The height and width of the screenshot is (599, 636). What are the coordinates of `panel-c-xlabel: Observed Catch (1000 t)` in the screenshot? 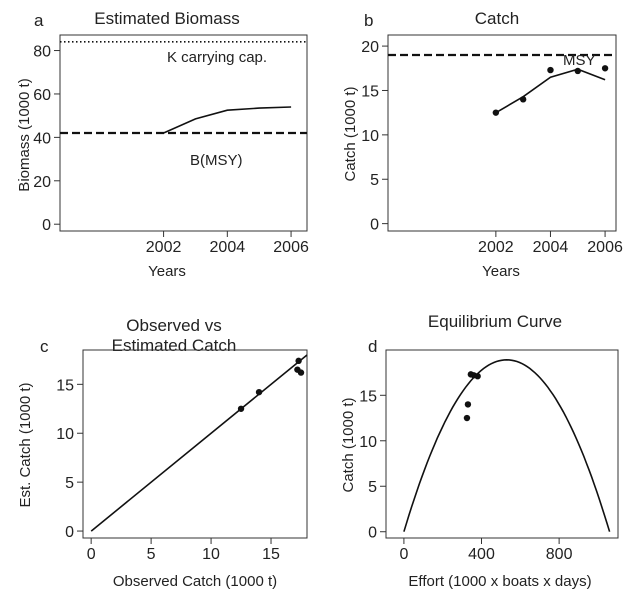 It's located at (195, 581).